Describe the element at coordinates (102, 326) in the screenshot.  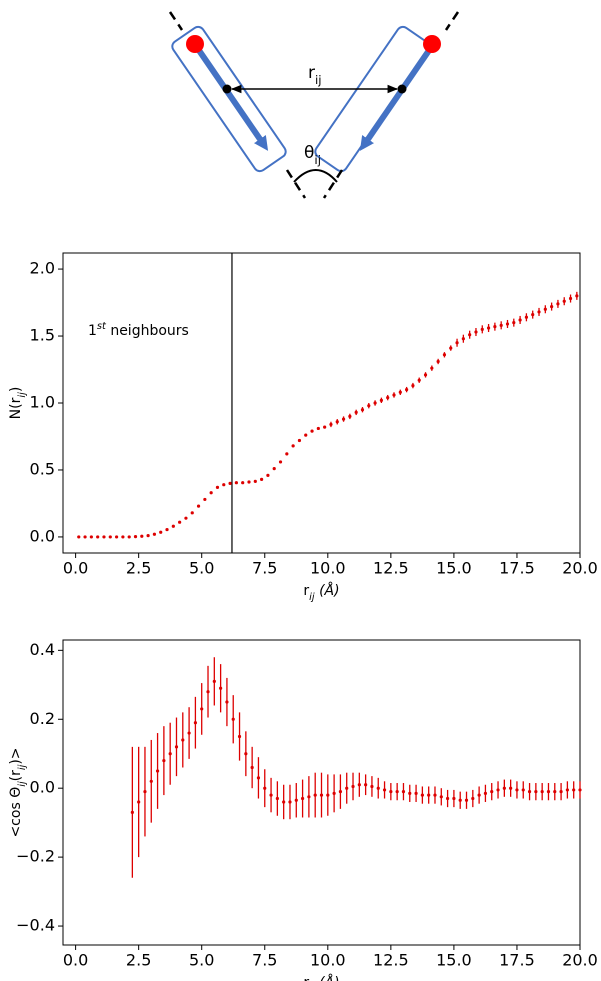
I see `label-part: st` at that location.